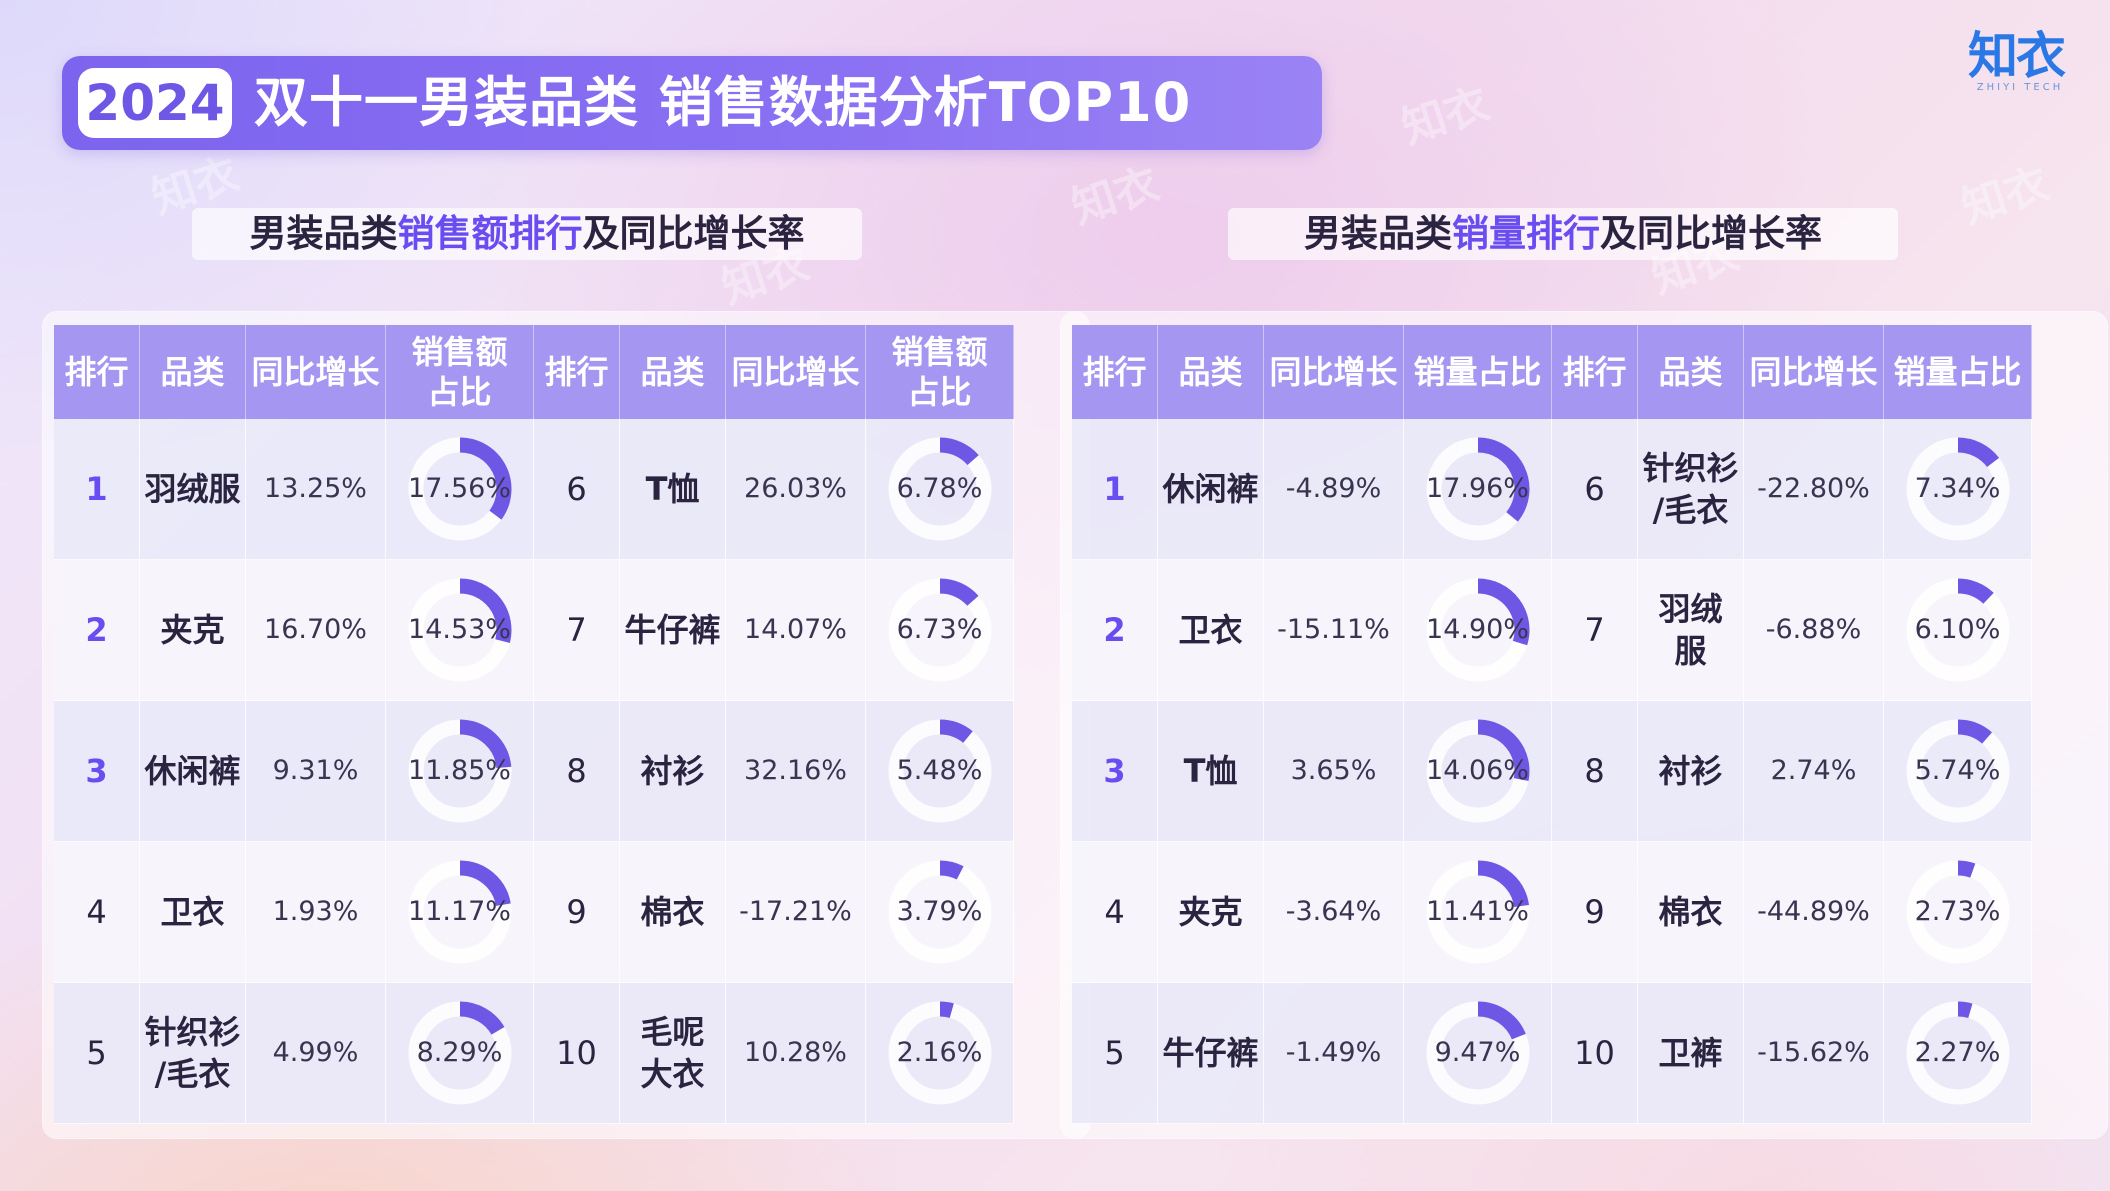  I want to click on rank-cell: 1, so click(97, 489).